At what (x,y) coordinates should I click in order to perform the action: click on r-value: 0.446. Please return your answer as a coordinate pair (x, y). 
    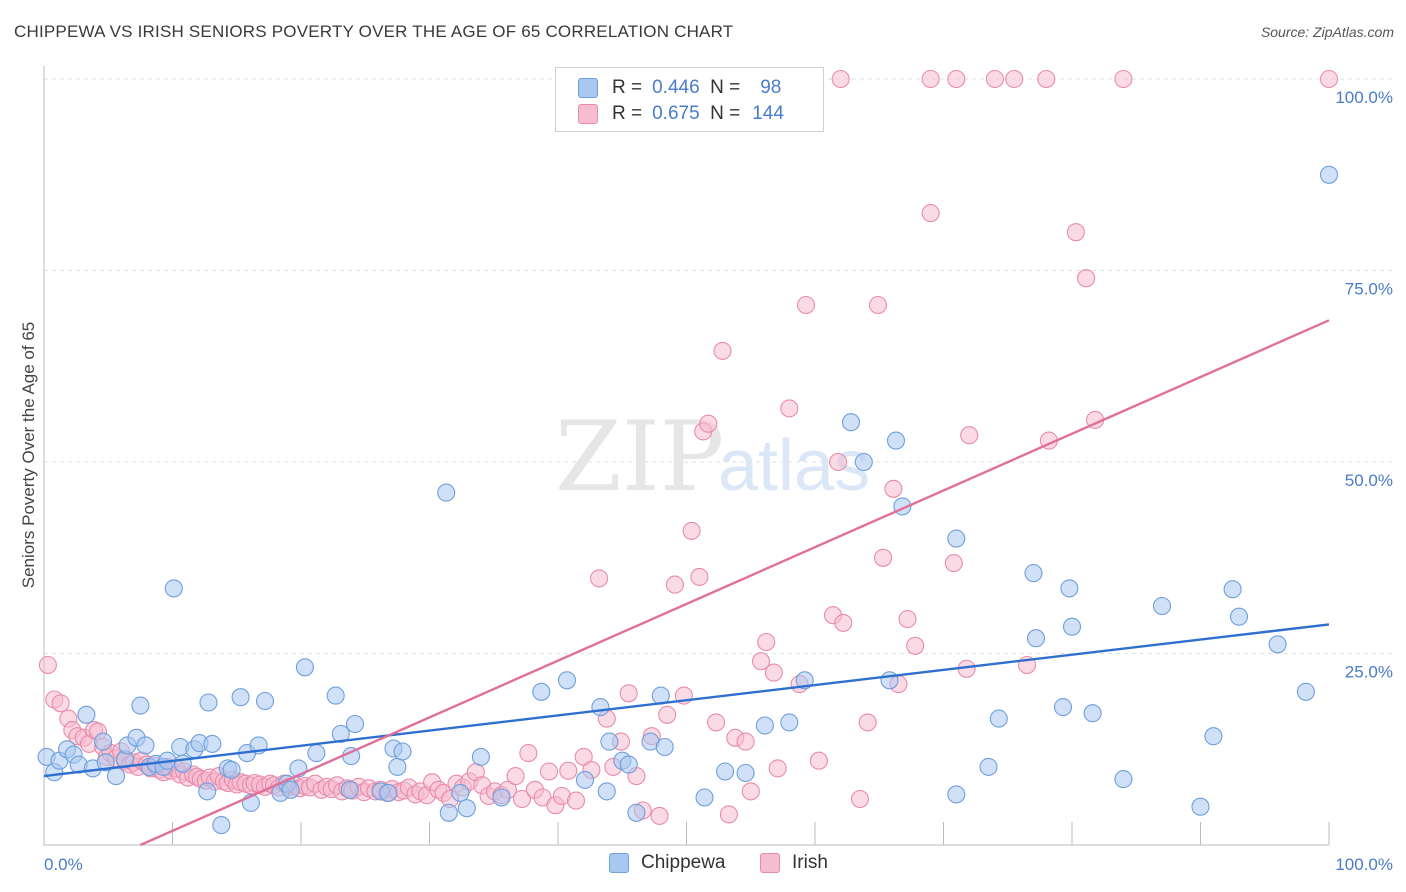
    Looking at the image, I should click on (676, 87).